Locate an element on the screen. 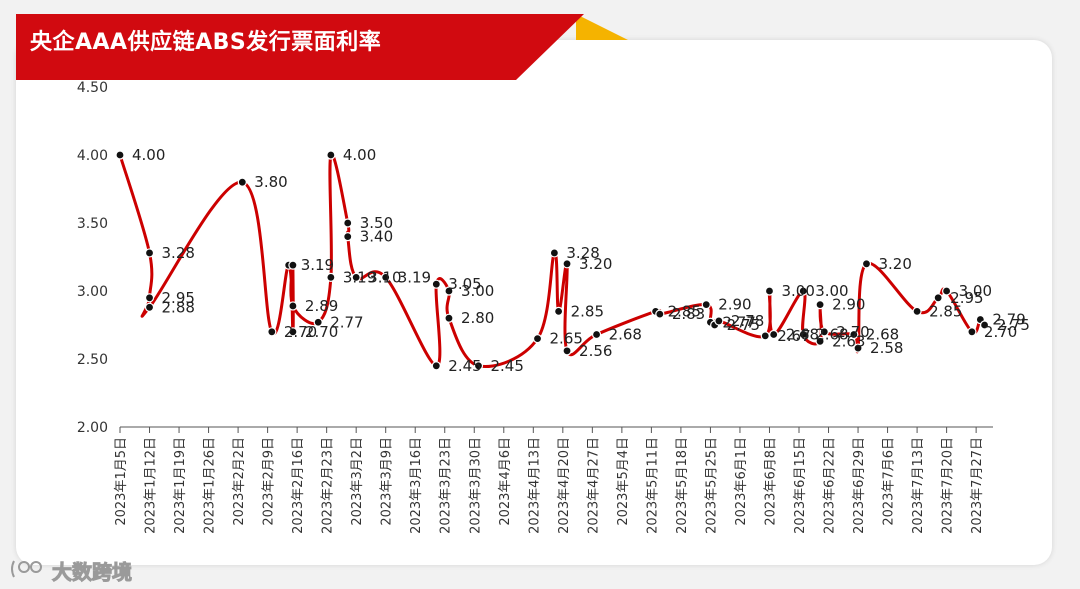 Image resolution: width=1080 pixels, height=589 pixels. banner-red is located at coordinates (300, 47).